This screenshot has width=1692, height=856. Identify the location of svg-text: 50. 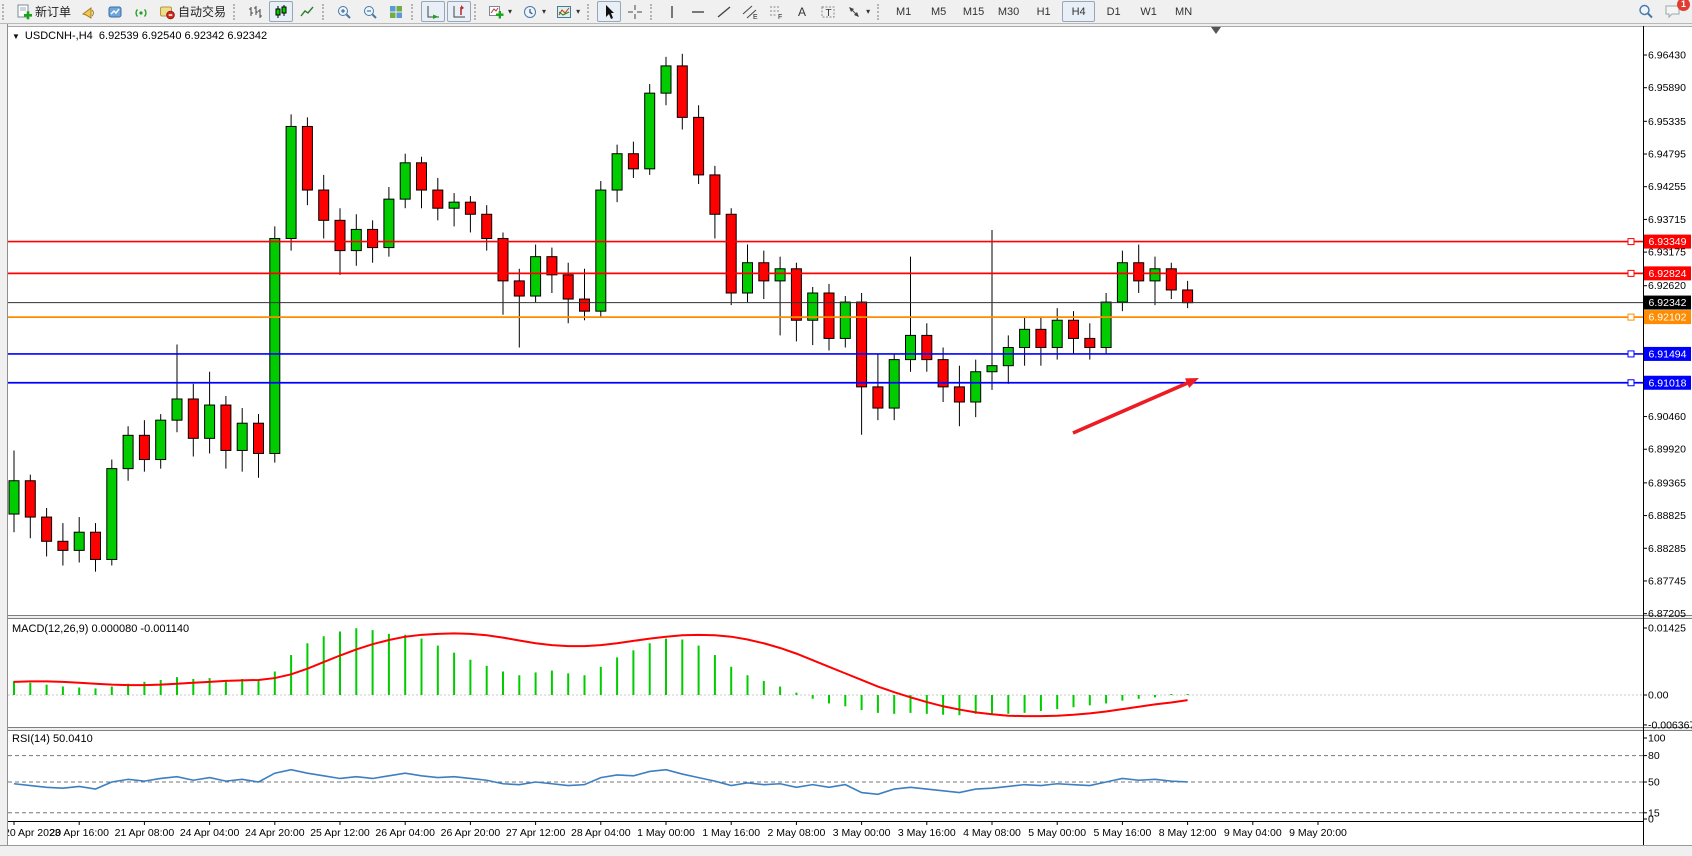
(1654, 783).